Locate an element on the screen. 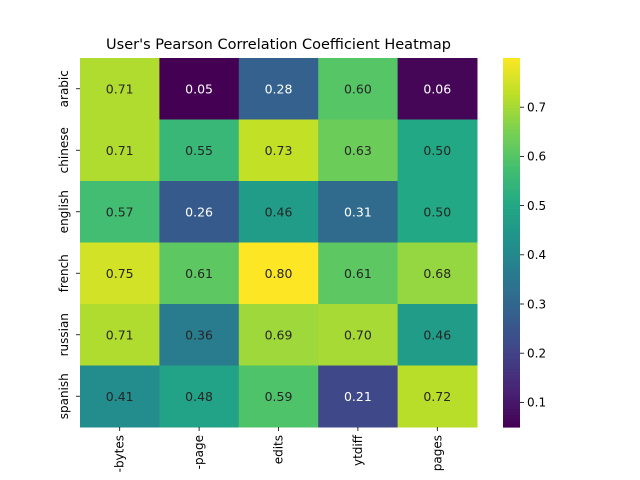 This screenshot has width=640, height=480. cell-value-label: 0.75 is located at coordinates (120, 273).